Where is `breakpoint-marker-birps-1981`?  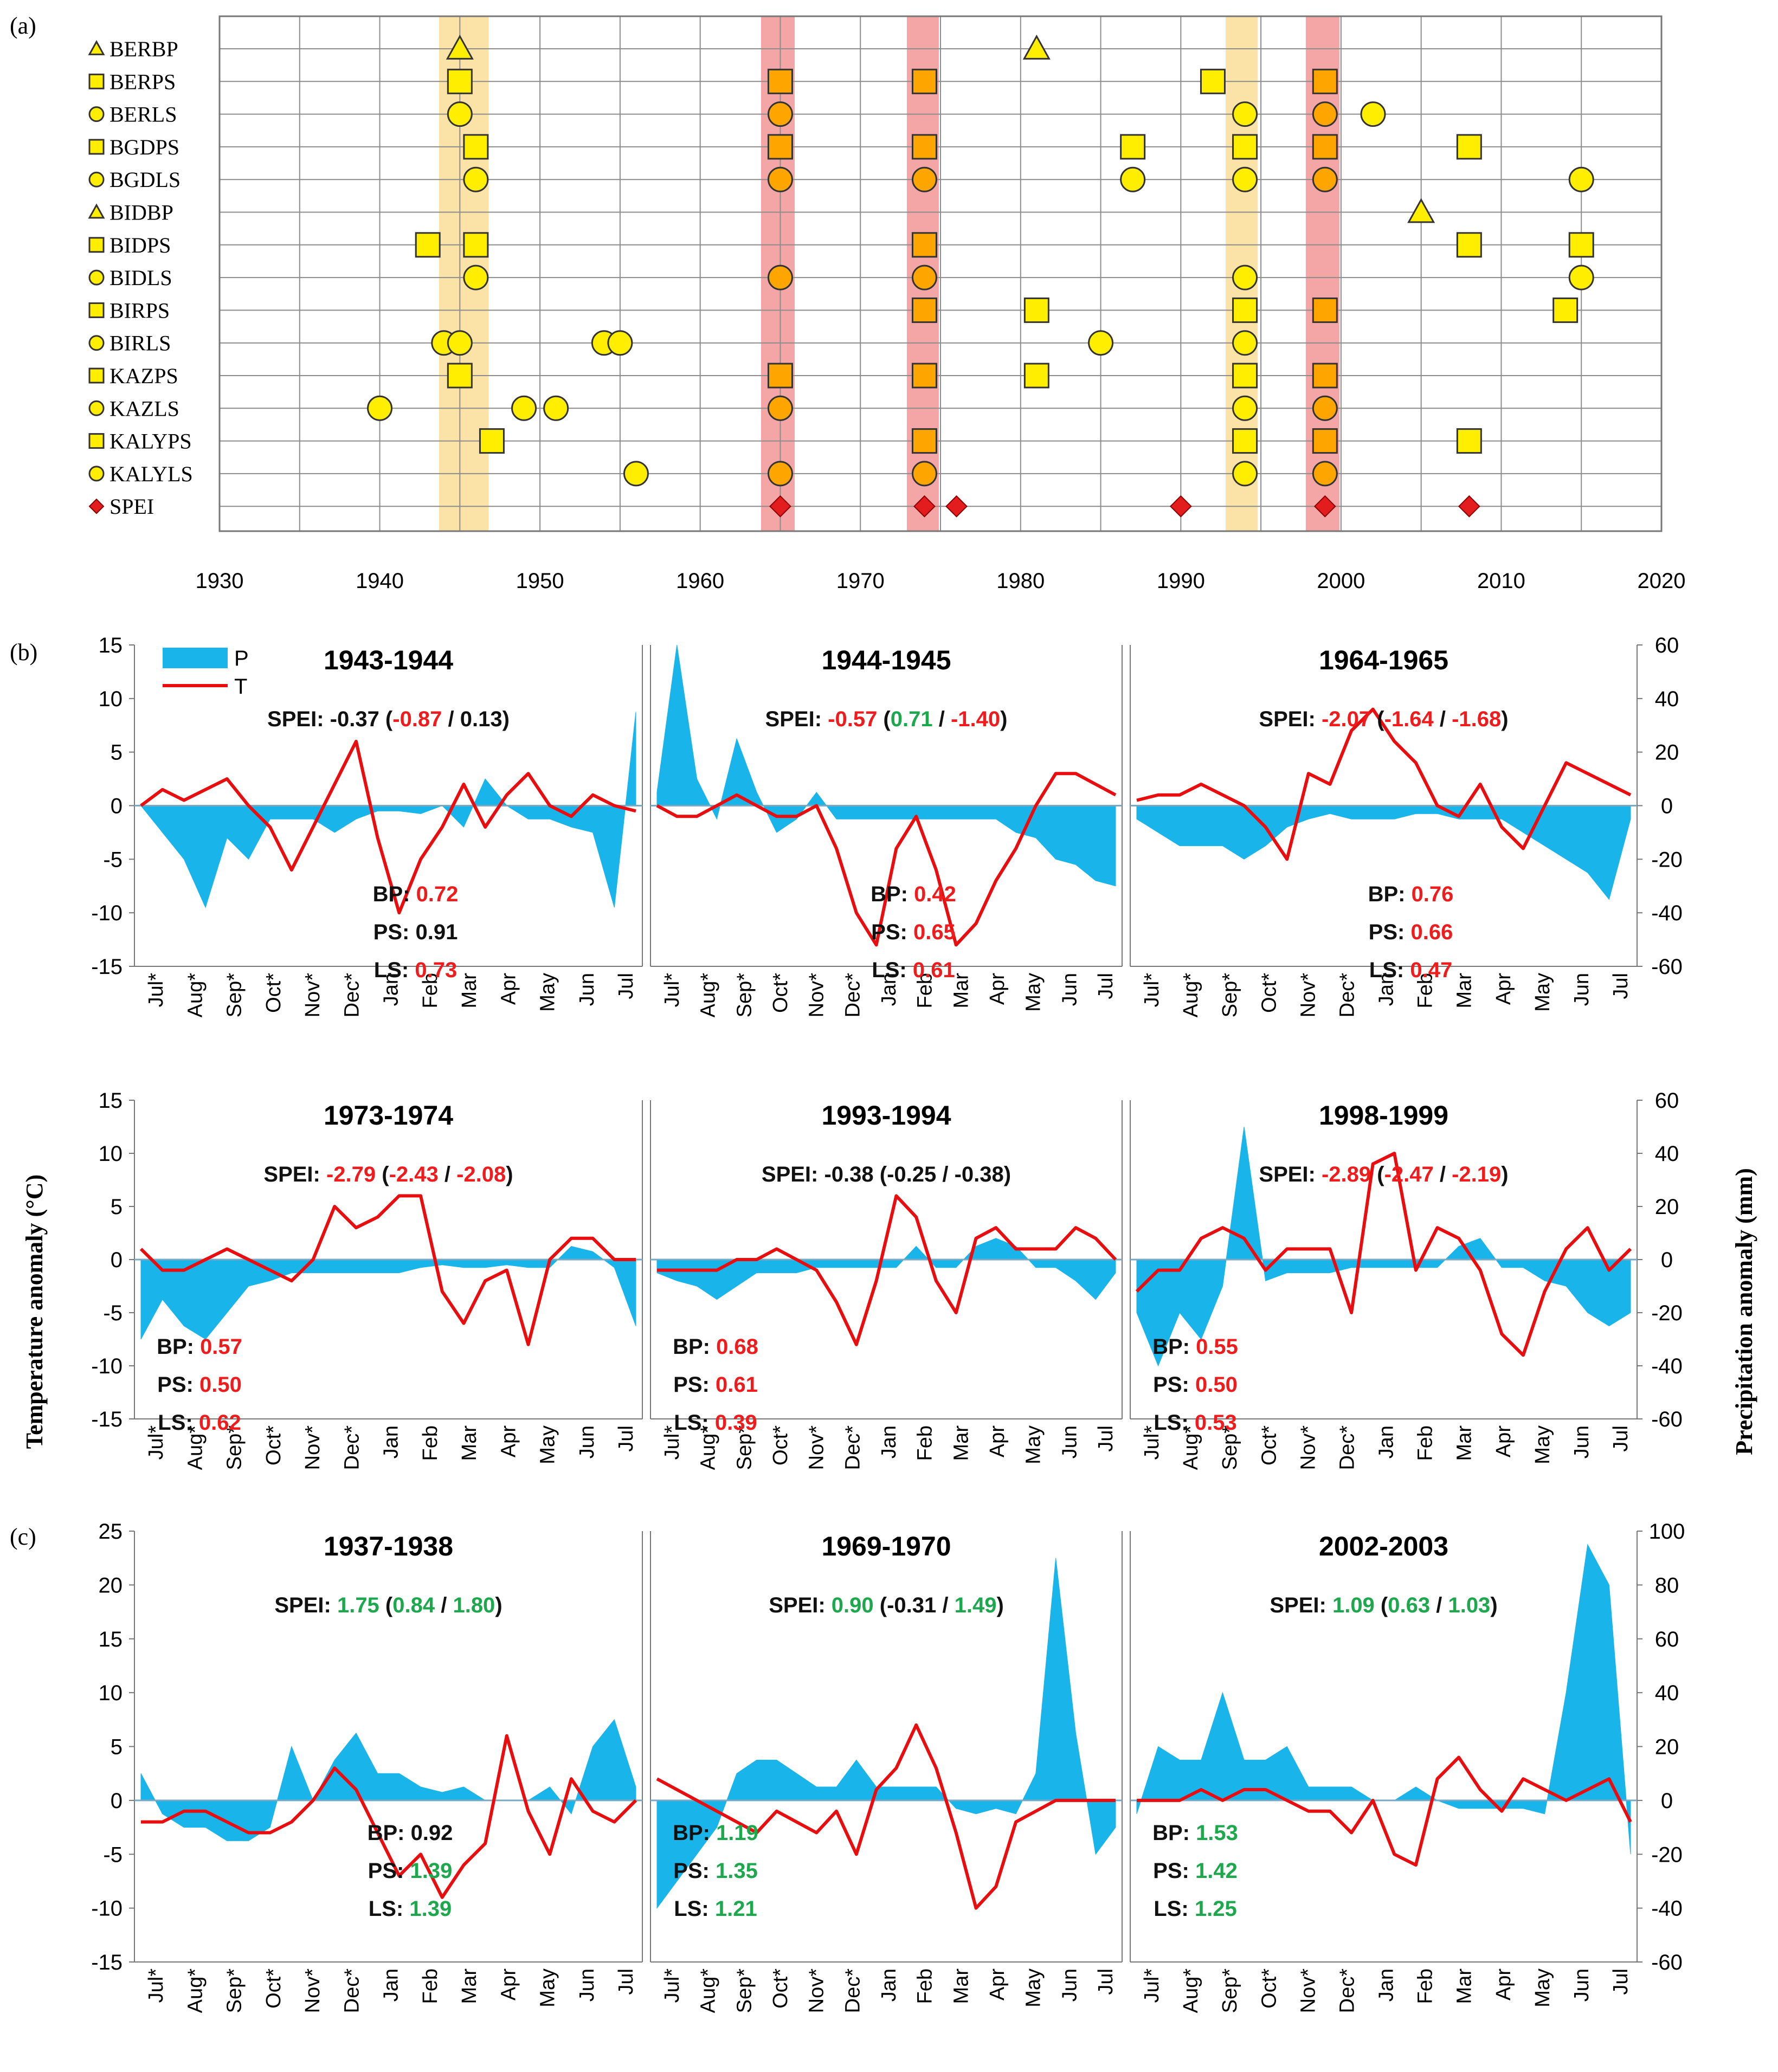
breakpoint-marker-birps-1981 is located at coordinates (1036, 310).